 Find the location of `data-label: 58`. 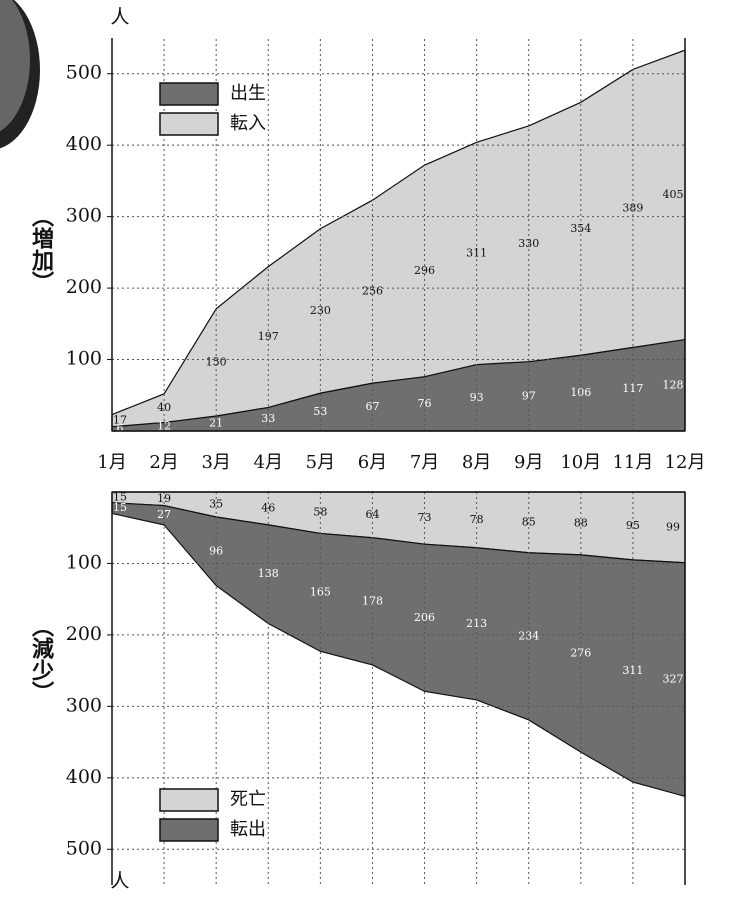

data-label: 58 is located at coordinates (320, 512).